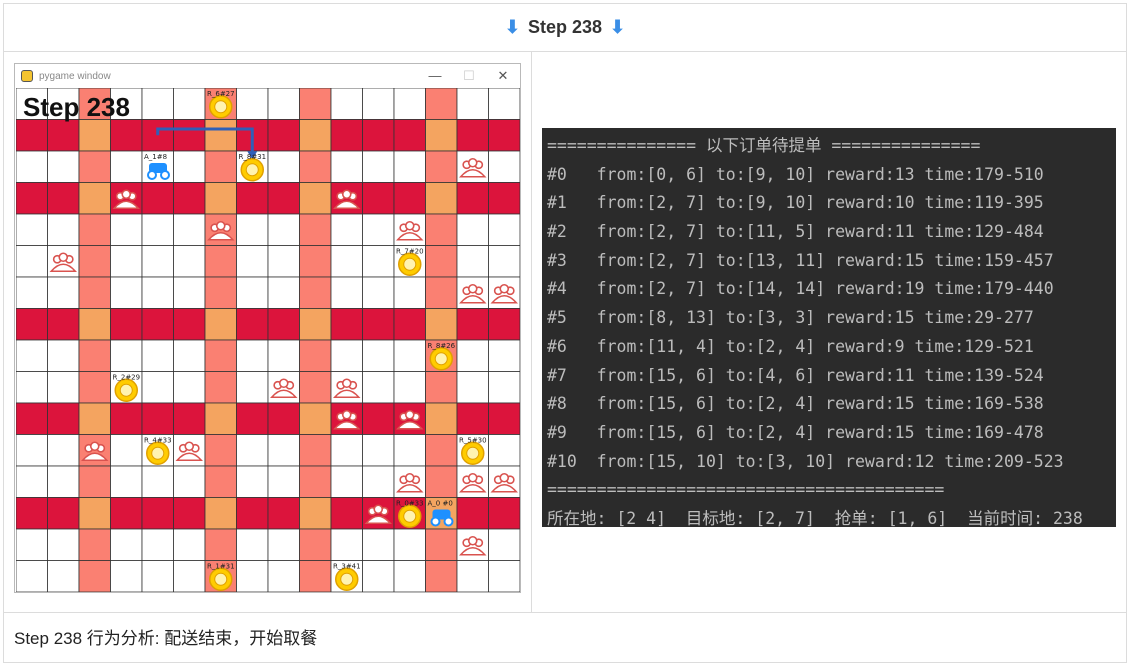 The width and height of the screenshot is (1131, 666). What do you see at coordinates (267, 76) in the screenshot?
I see `window-titlebar: pygame window — ☐ ✕` at bounding box center [267, 76].